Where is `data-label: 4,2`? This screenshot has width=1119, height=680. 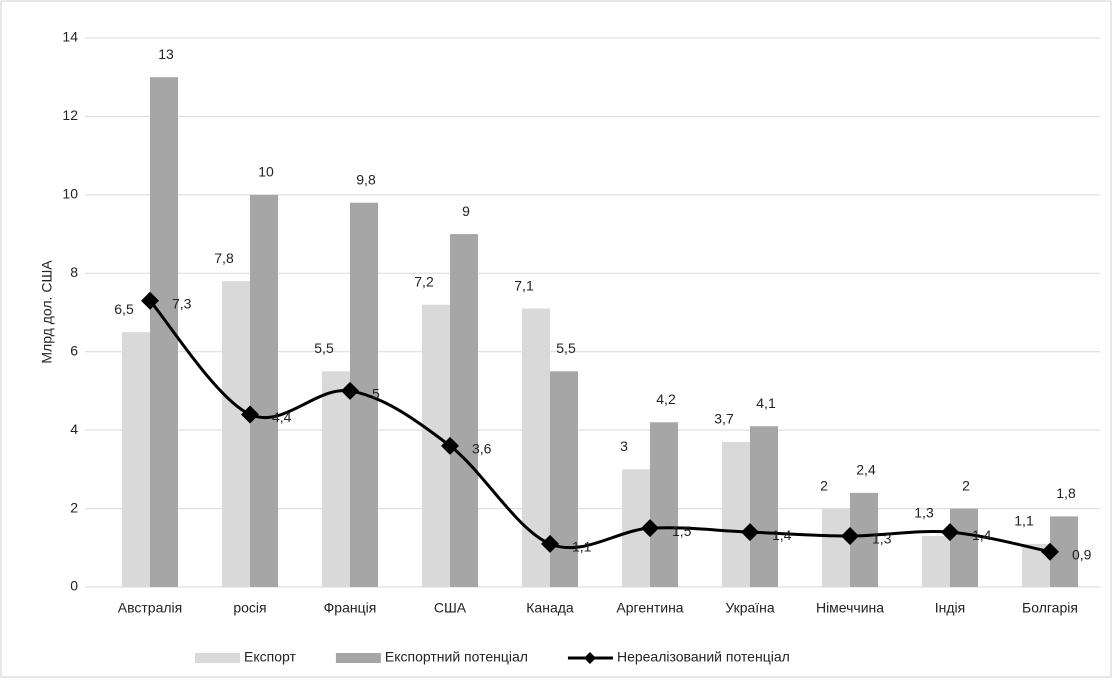
data-label: 4,2 is located at coordinates (666, 399).